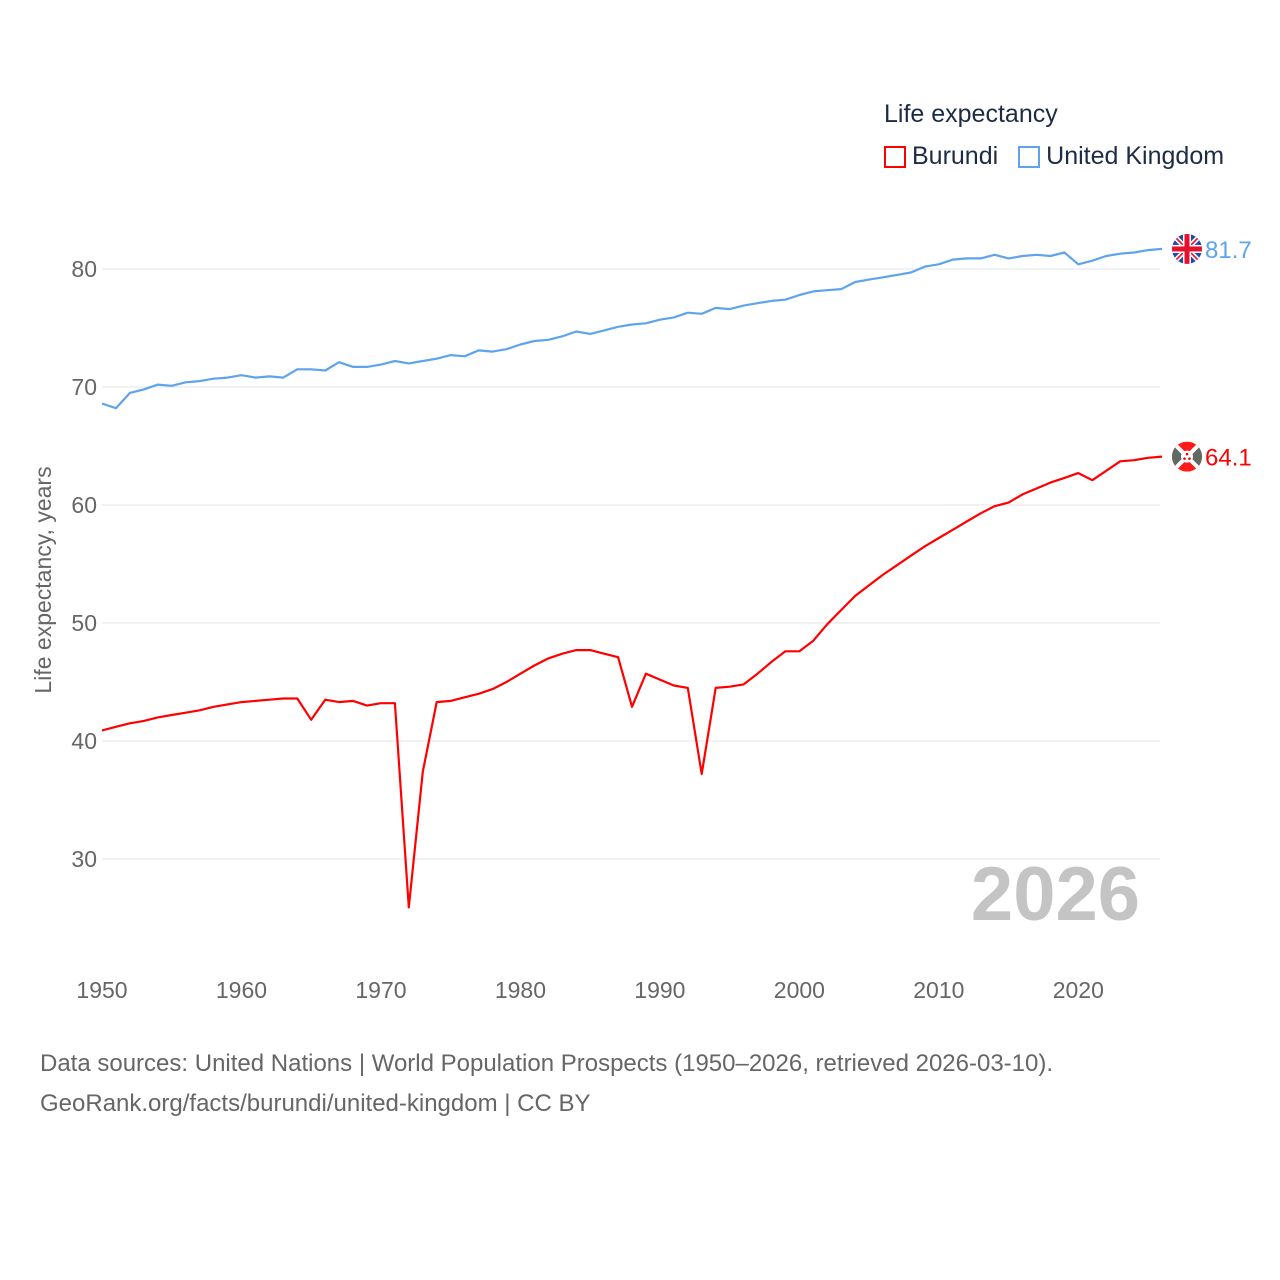 The width and height of the screenshot is (1280, 1280). Describe the element at coordinates (1055, 894) in the screenshot. I see `year-watermark: 2026` at that location.